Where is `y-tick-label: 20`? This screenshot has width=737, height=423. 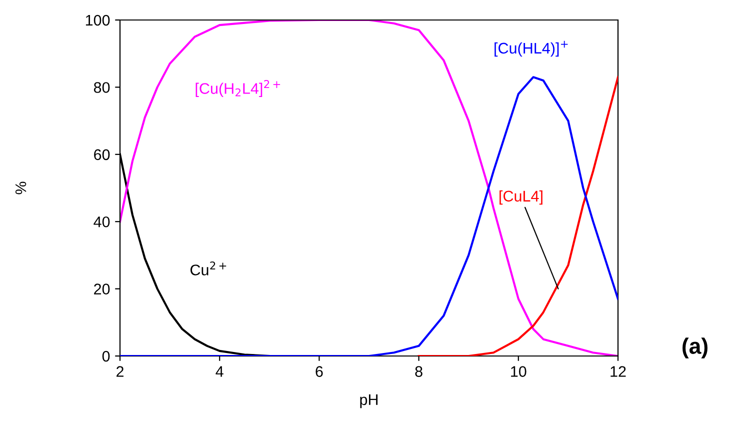 y-tick-label: 20 is located at coordinates (102, 289).